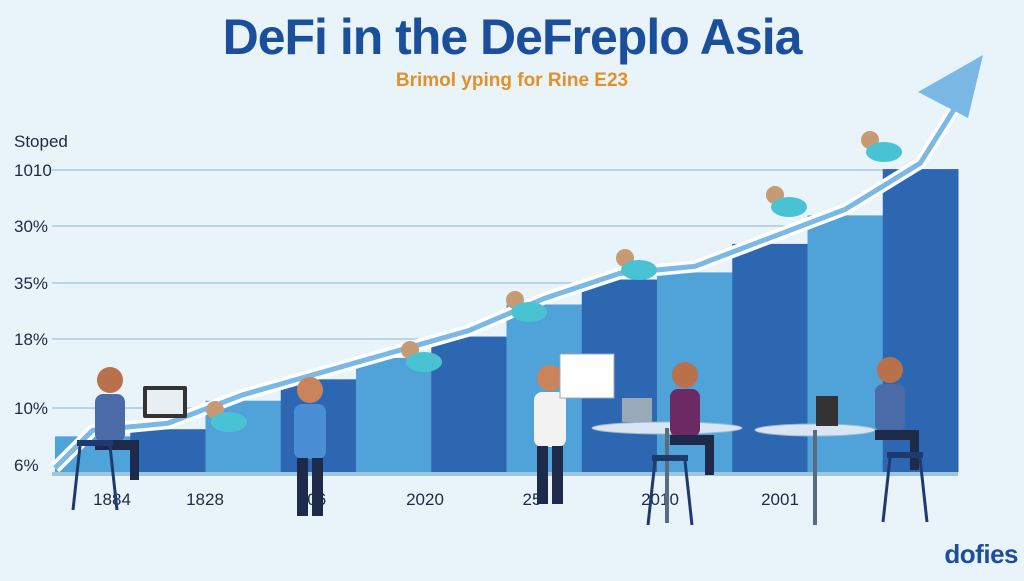 Image resolution: width=1024 pixels, height=581 pixels. What do you see at coordinates (780, 499) in the screenshot?
I see `x-tick-label: 2001` at bounding box center [780, 499].